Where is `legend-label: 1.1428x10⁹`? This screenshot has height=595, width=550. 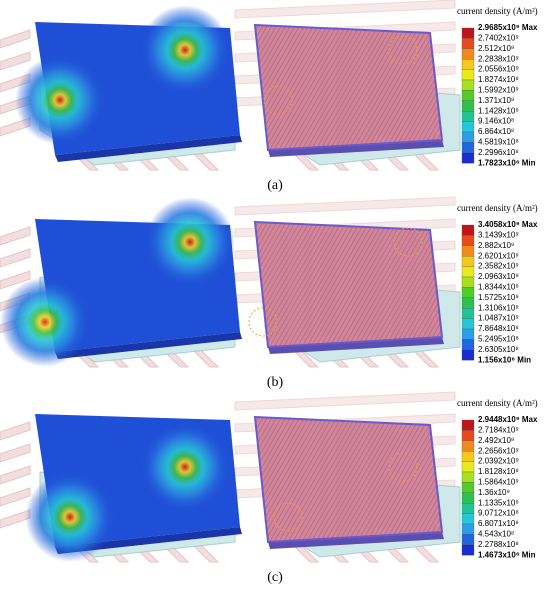 legend-label: 1.1428x10⁹ is located at coordinates (498, 110).